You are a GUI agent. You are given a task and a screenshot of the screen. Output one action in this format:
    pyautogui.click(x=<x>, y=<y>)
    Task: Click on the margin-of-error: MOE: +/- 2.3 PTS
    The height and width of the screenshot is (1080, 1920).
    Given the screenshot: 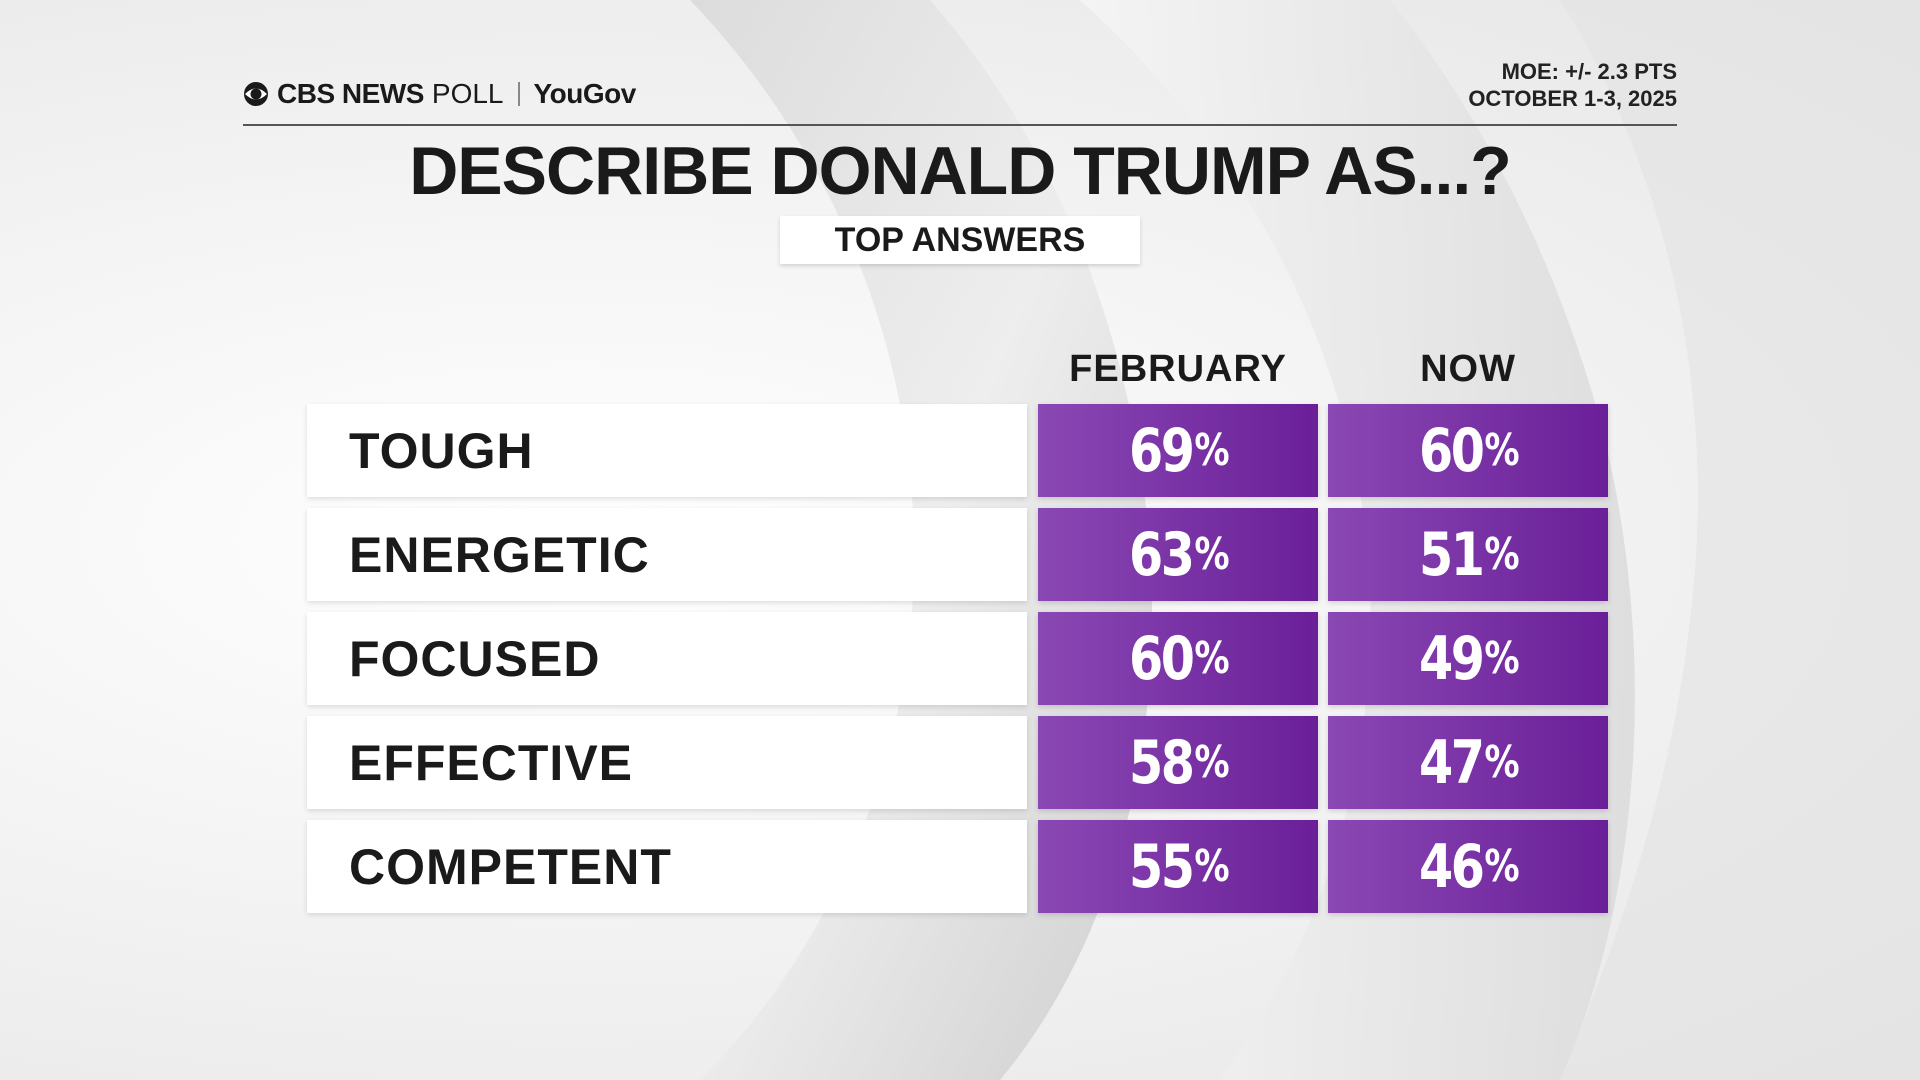 What is the action you would take?
    pyautogui.click(x=1589, y=71)
    